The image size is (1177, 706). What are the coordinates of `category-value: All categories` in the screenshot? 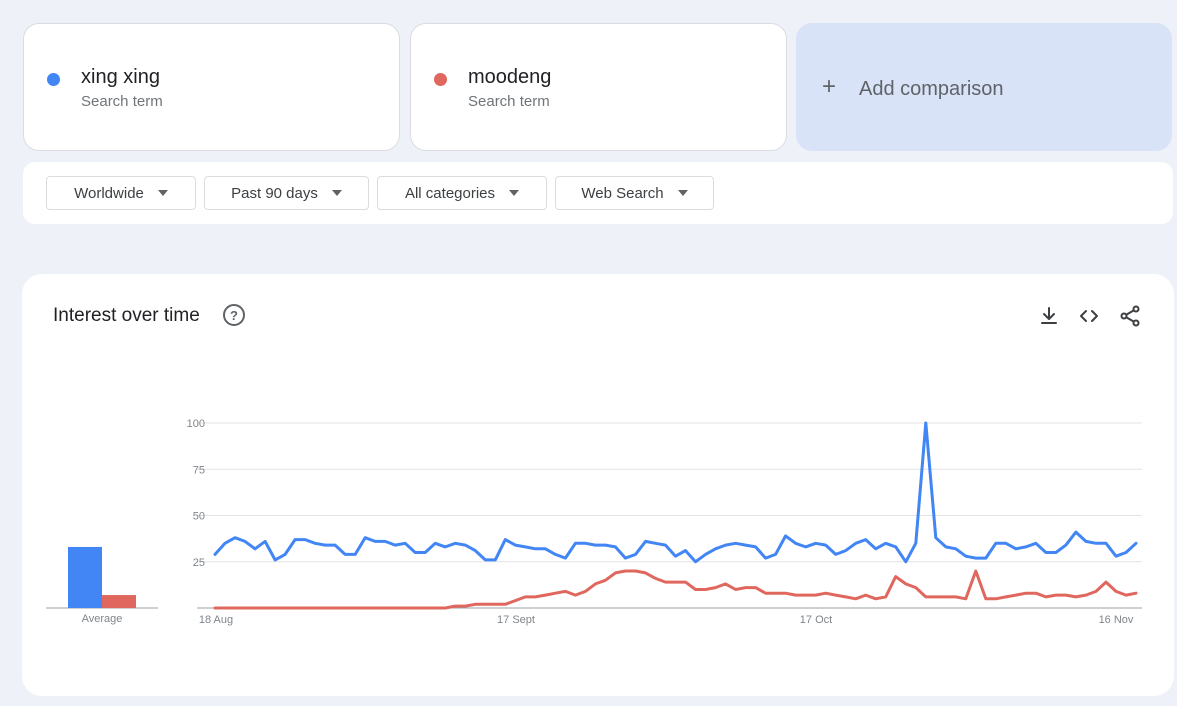 It's located at (450, 193).